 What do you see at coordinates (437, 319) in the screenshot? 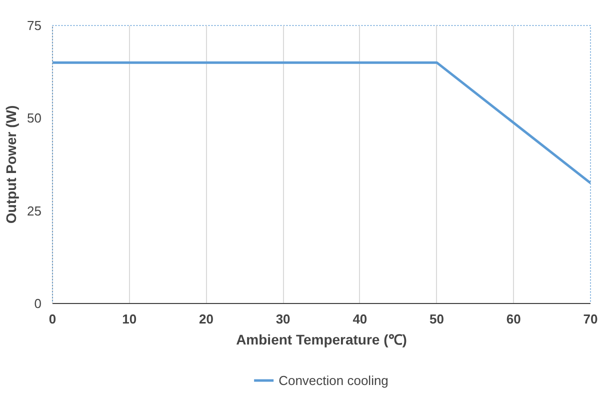
I see `x-tick-label: 50` at bounding box center [437, 319].